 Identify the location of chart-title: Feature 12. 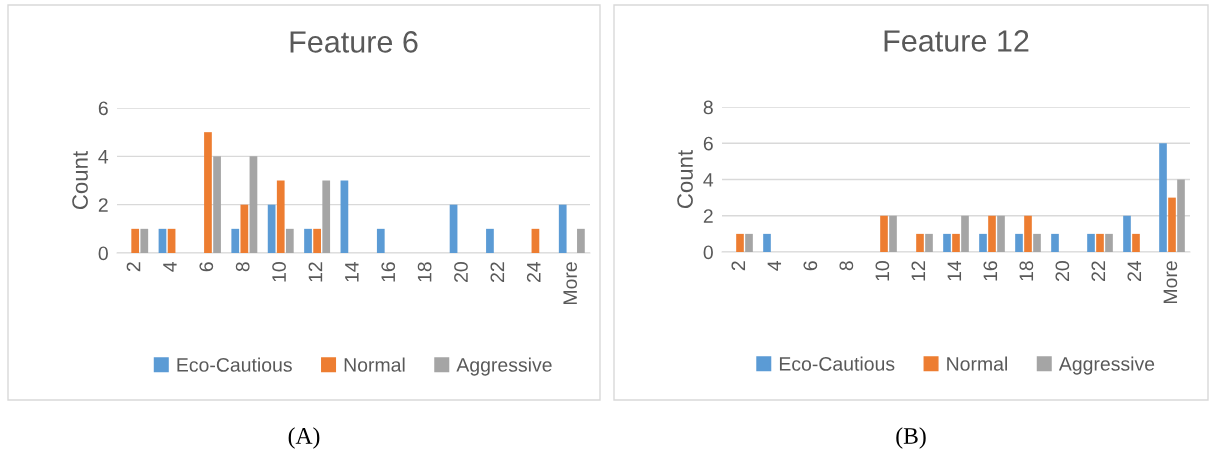
(956, 41).